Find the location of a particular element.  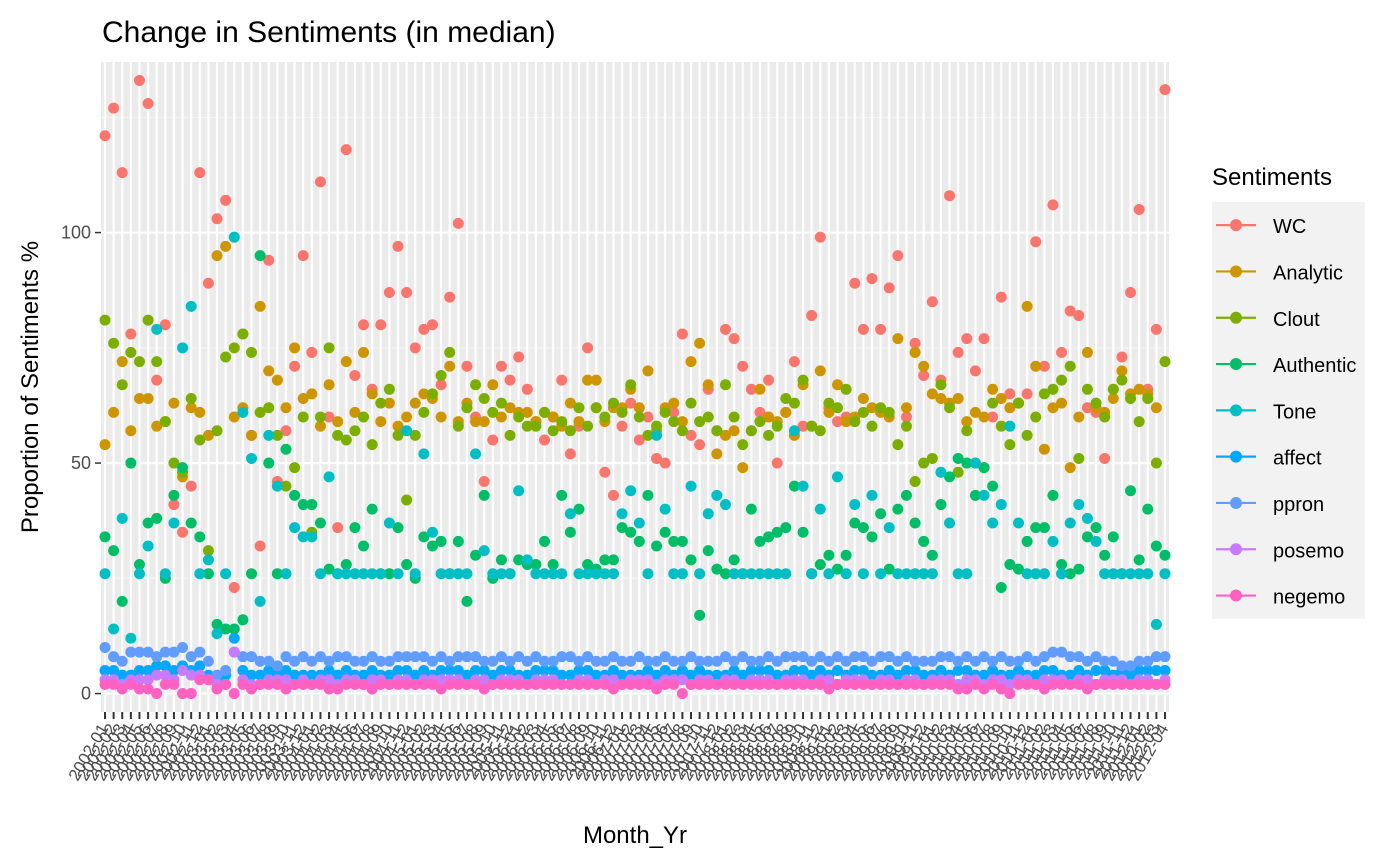

series-ppron is located at coordinates (635, 661).